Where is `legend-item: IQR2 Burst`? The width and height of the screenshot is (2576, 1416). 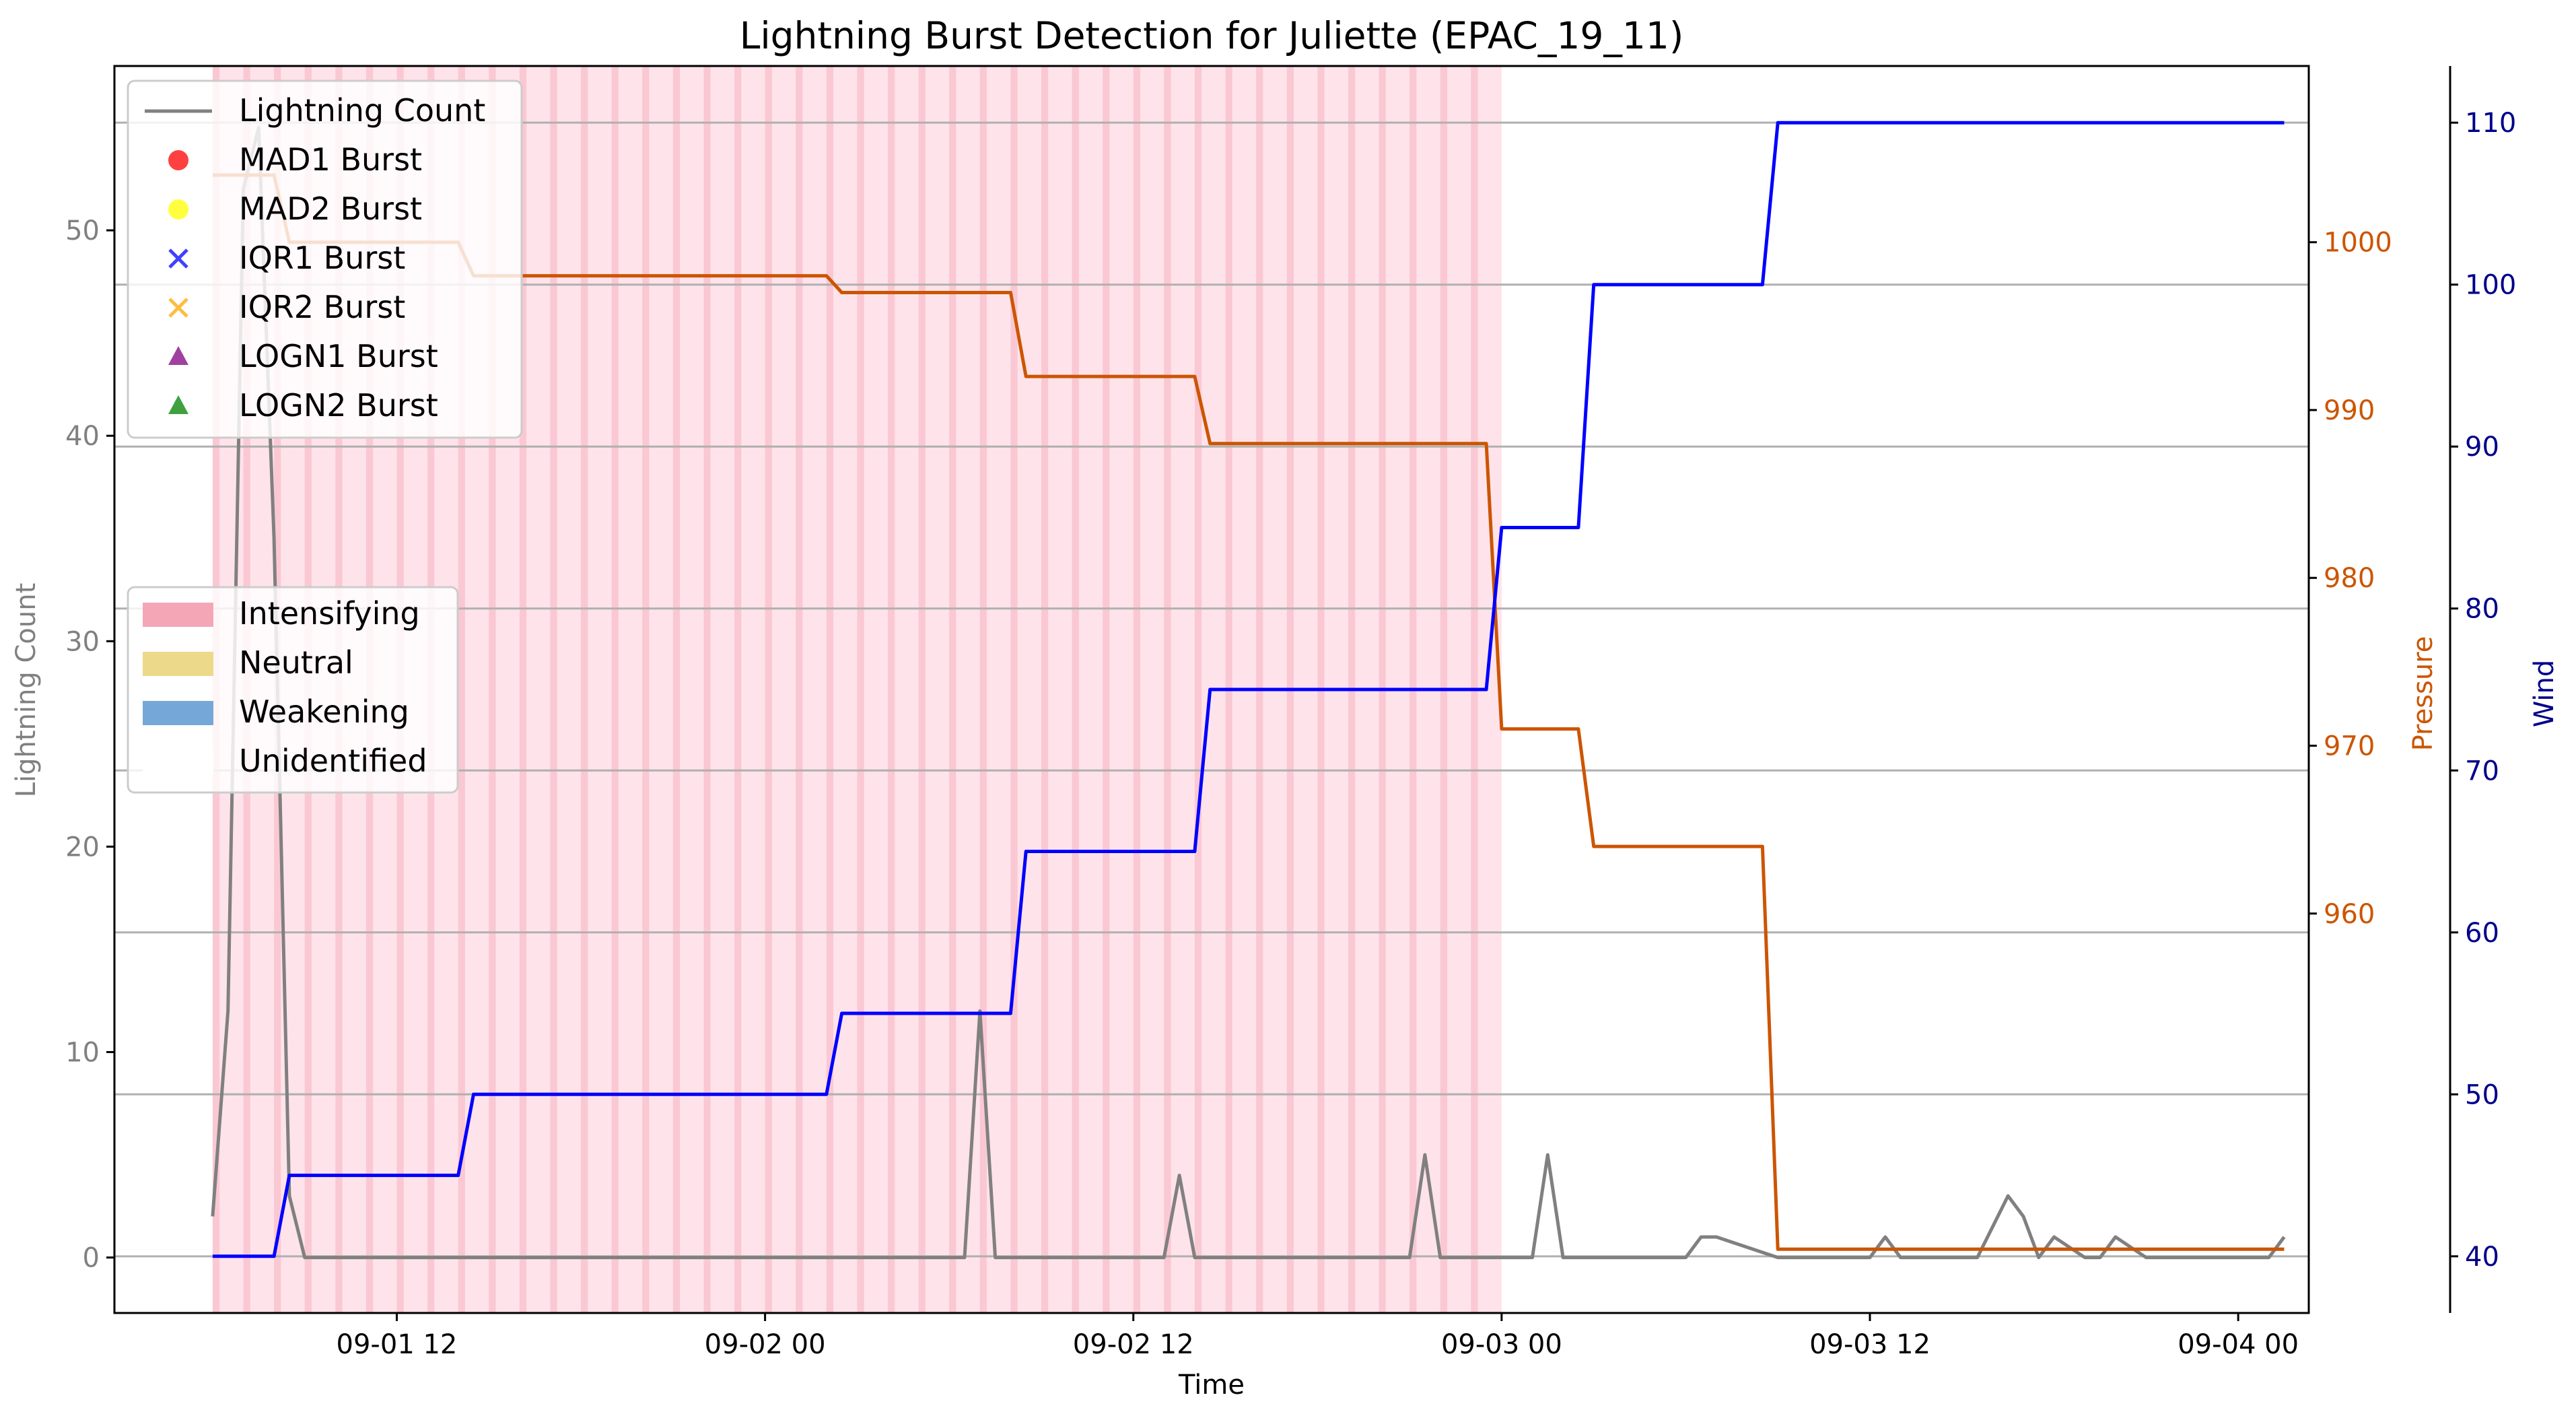 legend-item: IQR2 Burst is located at coordinates (286, 307).